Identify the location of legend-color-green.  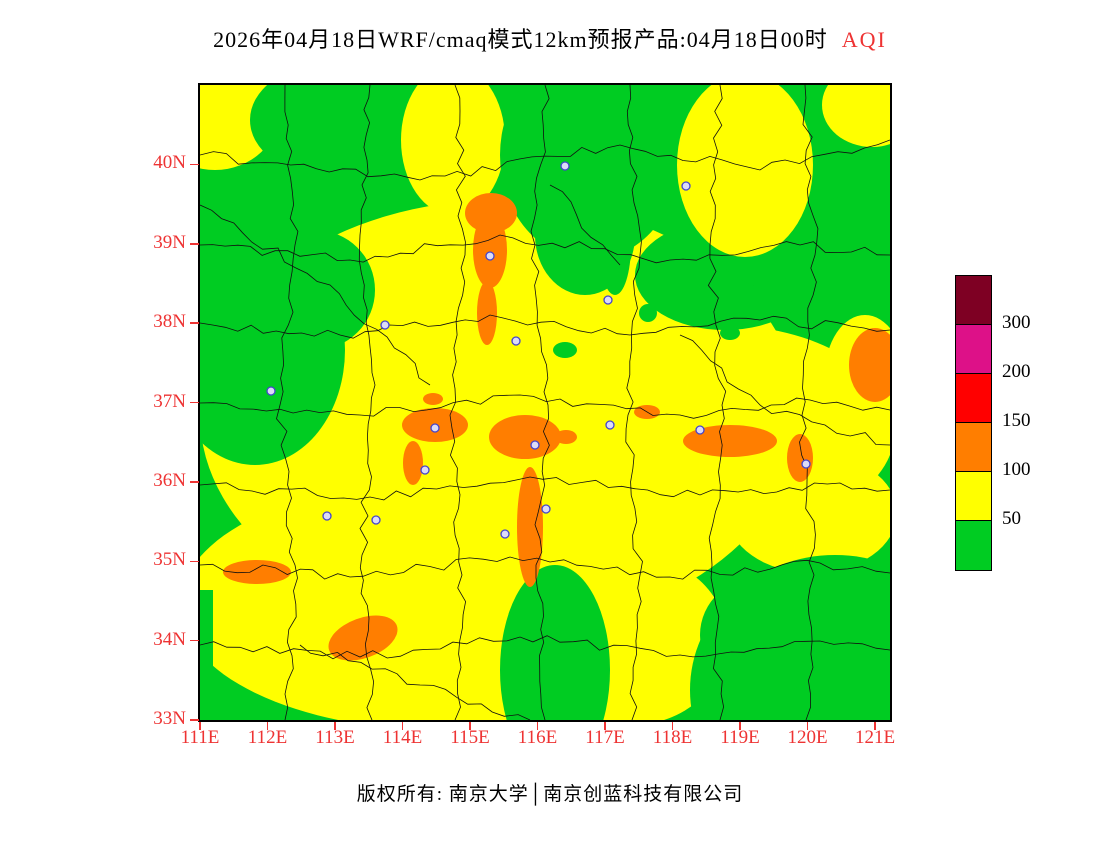
(973, 545).